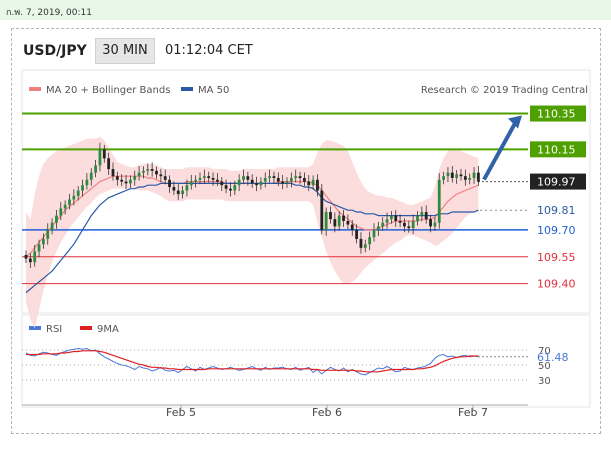  I want to click on x-tick-label: Feb 6, so click(327, 412).